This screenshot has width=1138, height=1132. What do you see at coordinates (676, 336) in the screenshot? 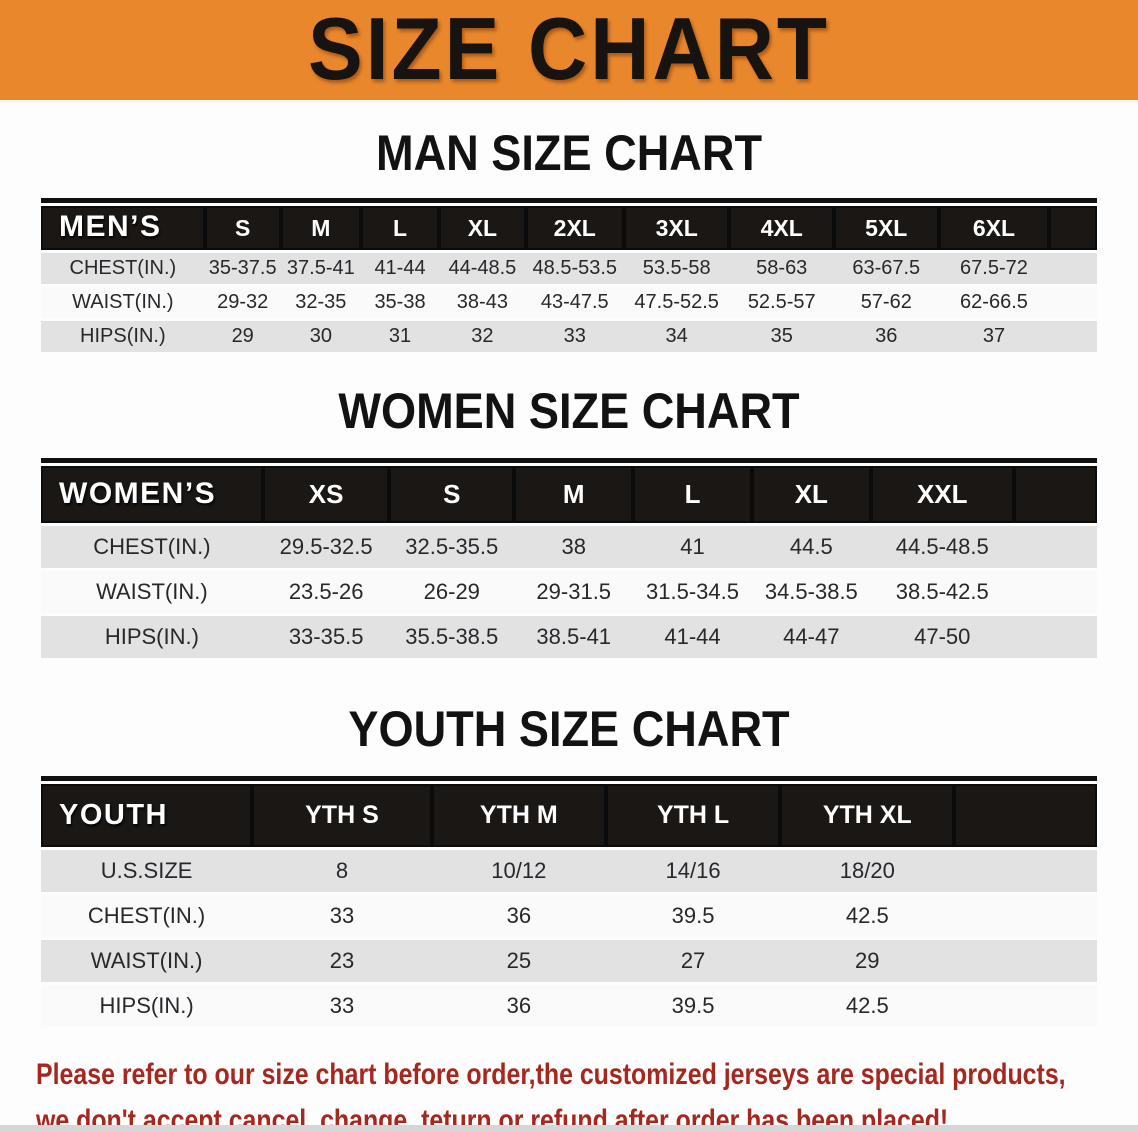
I see `size-value-cell: 34` at bounding box center [676, 336].